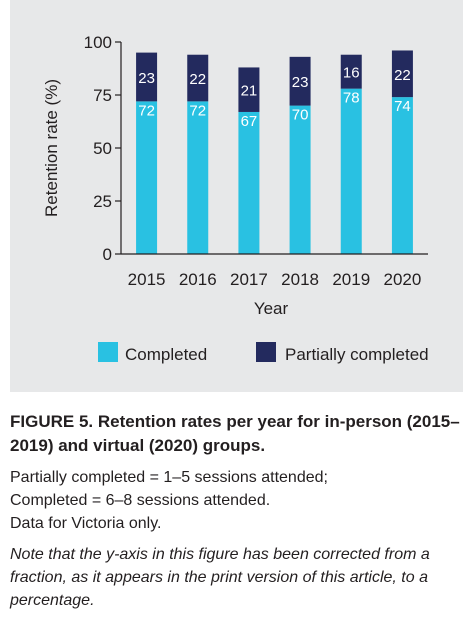 The image size is (474, 636). Describe the element at coordinates (147, 177) in the screenshot. I see `bar-completed-2015` at that location.